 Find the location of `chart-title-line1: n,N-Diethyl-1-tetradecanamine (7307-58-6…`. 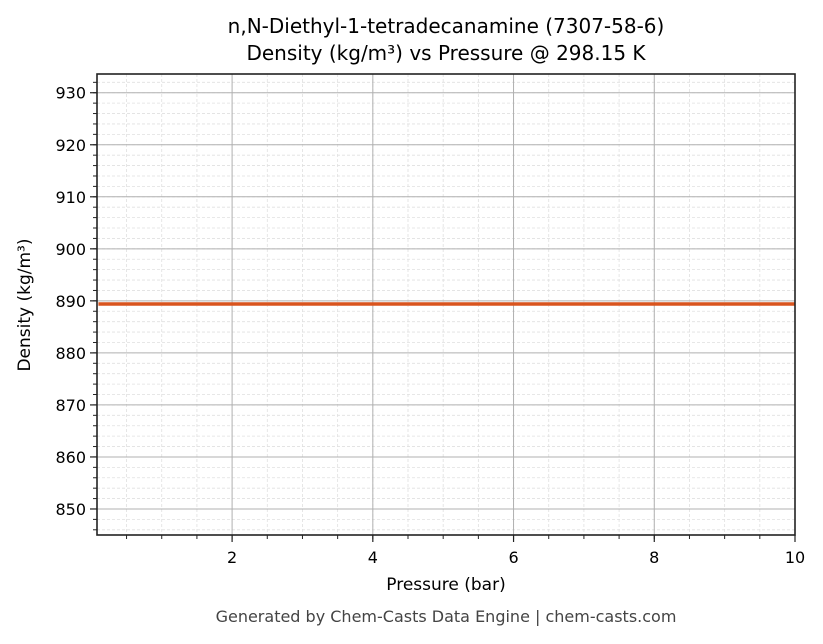

chart-title-line1: n,N-Diethyl-1-tetradecanamine (7307-58-6… is located at coordinates (446, 26).